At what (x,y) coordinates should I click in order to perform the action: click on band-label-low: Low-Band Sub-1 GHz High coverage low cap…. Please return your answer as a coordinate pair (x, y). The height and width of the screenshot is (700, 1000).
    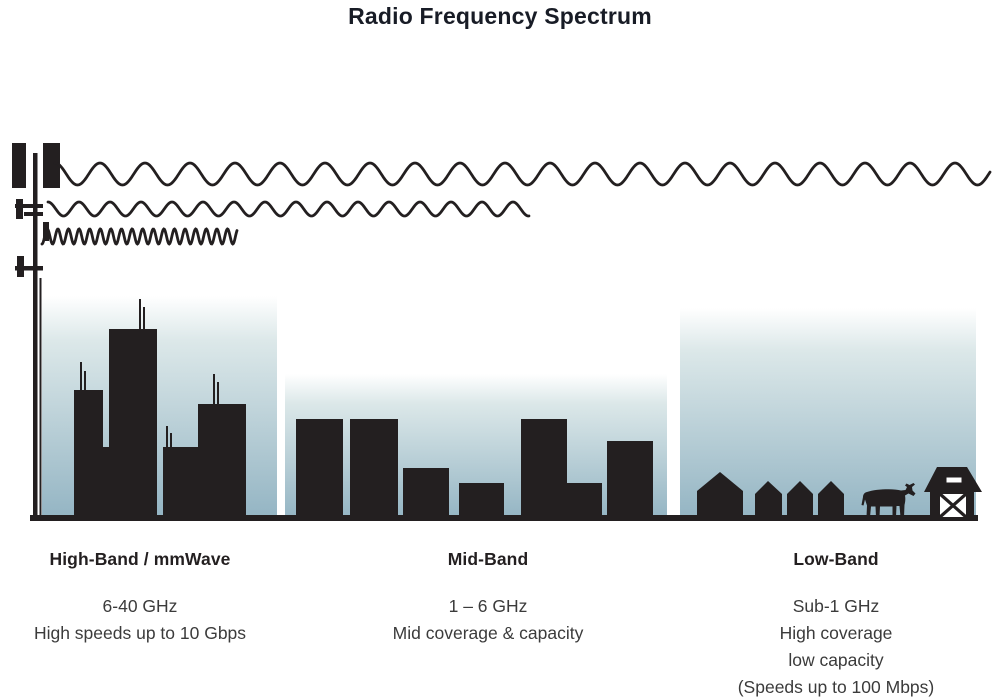
    Looking at the image, I should click on (836, 624).